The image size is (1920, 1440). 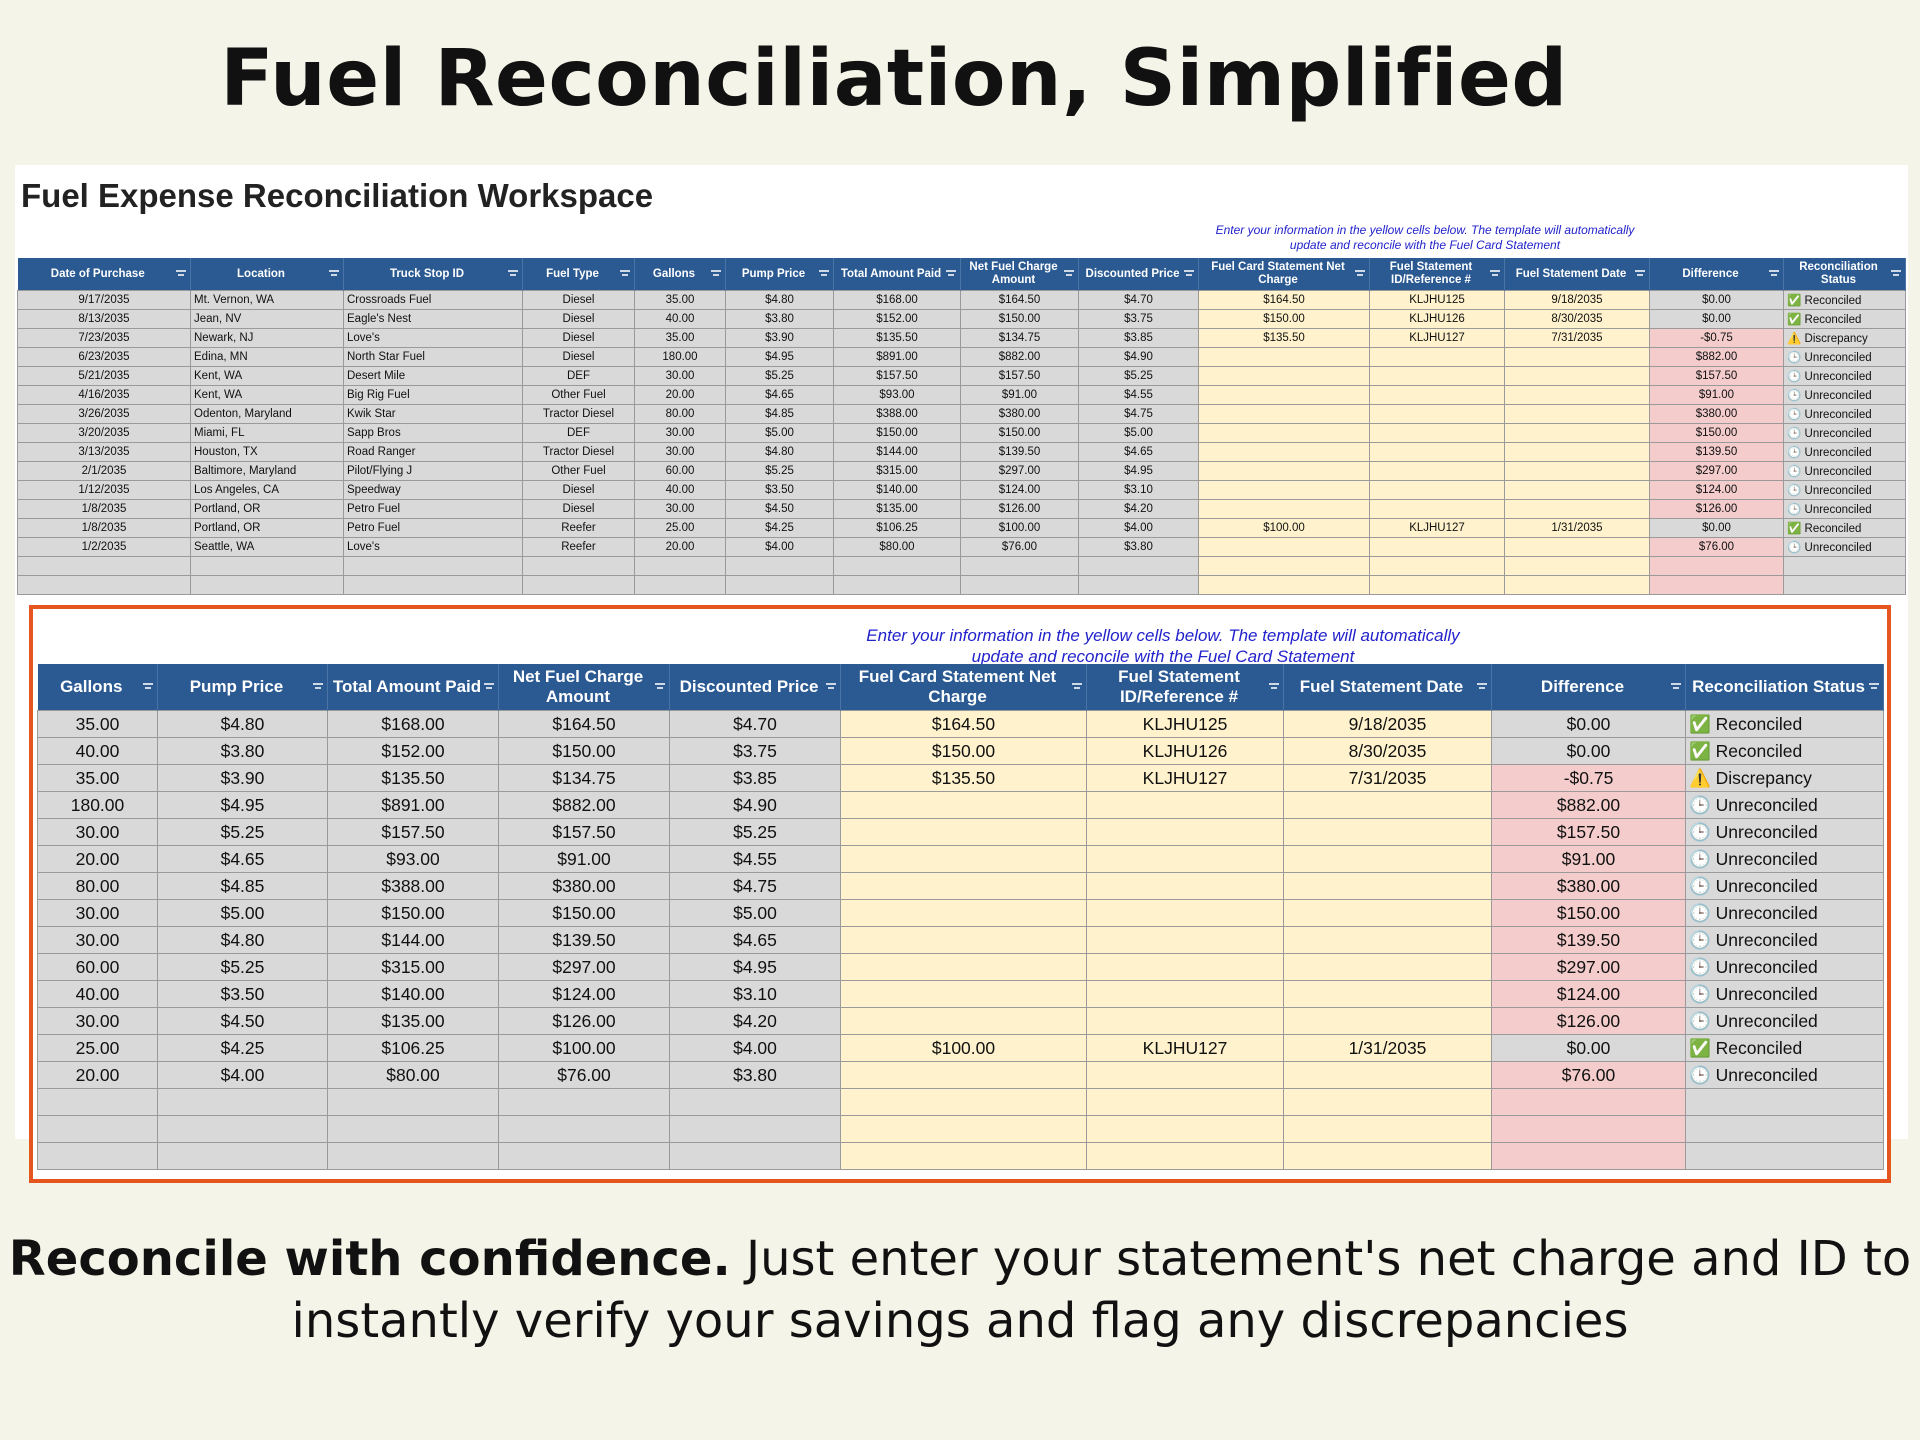 What do you see at coordinates (755, 1075) in the screenshot?
I see `cell: $3.80` at bounding box center [755, 1075].